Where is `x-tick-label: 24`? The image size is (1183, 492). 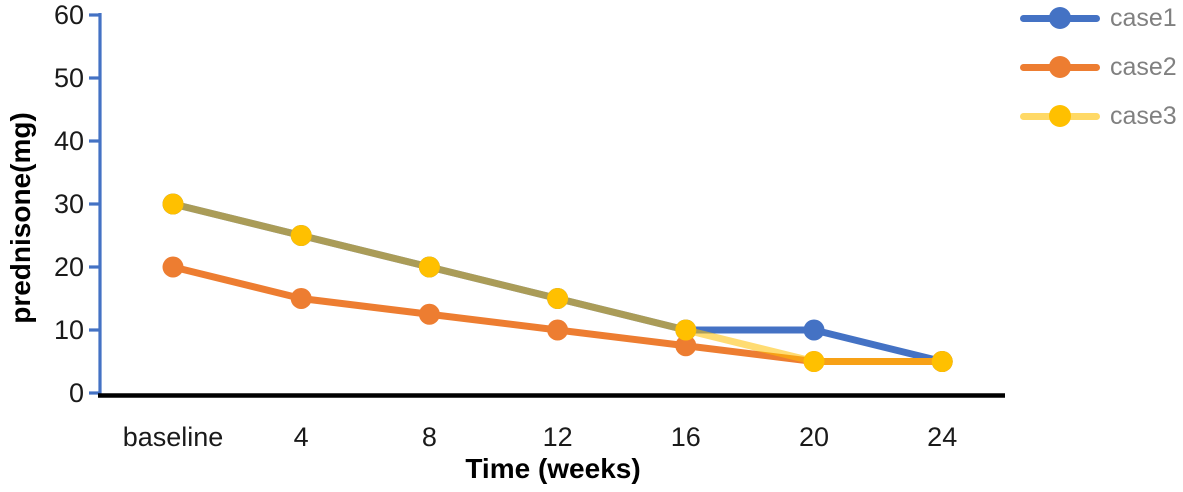 x-tick-label: 24 is located at coordinates (942, 437).